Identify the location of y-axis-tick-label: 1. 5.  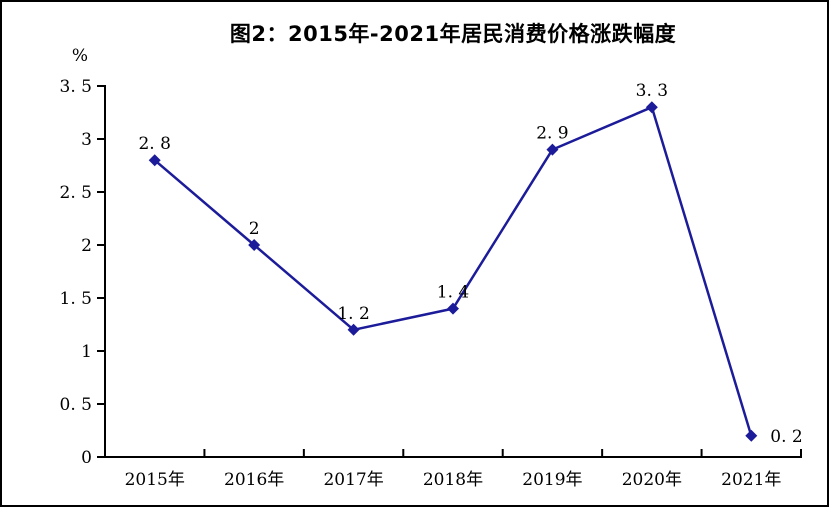
(76, 299).